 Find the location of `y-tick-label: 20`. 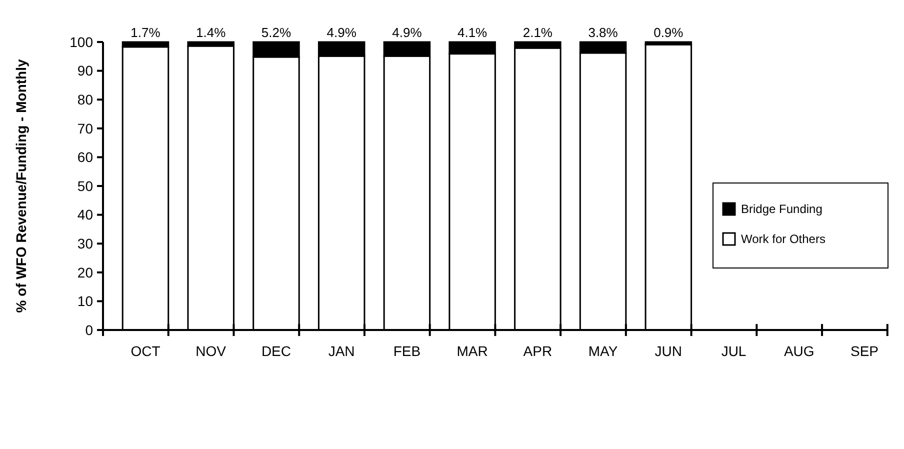

y-tick-label: 20 is located at coordinates (85, 272).